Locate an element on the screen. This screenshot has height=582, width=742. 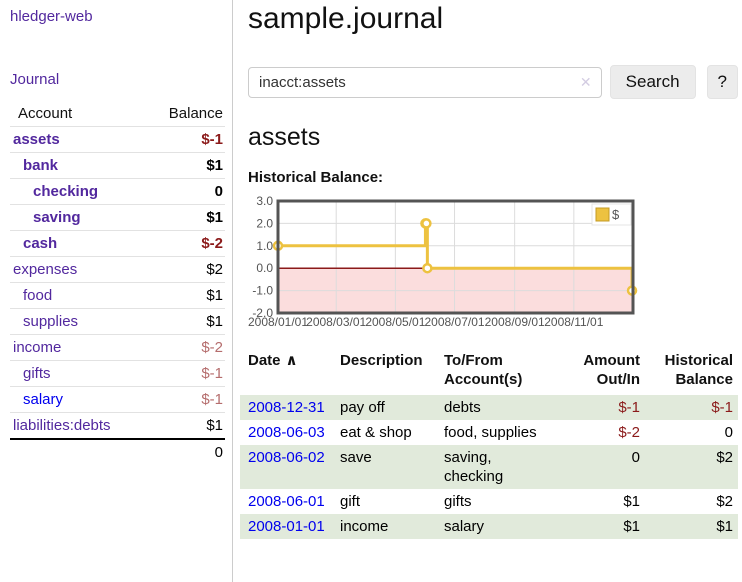
transaction-balance: $1 is located at coordinates (689, 526).